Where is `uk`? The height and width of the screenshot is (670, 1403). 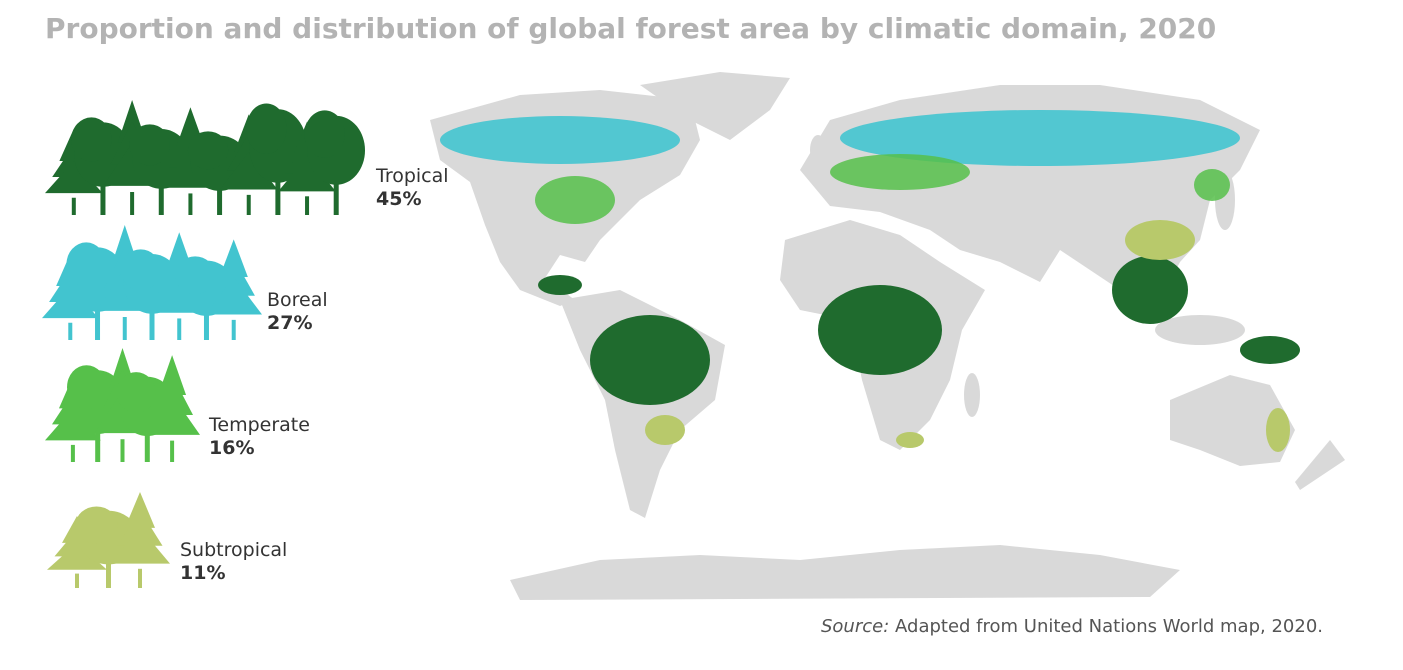
uk is located at coordinates (818, 150).